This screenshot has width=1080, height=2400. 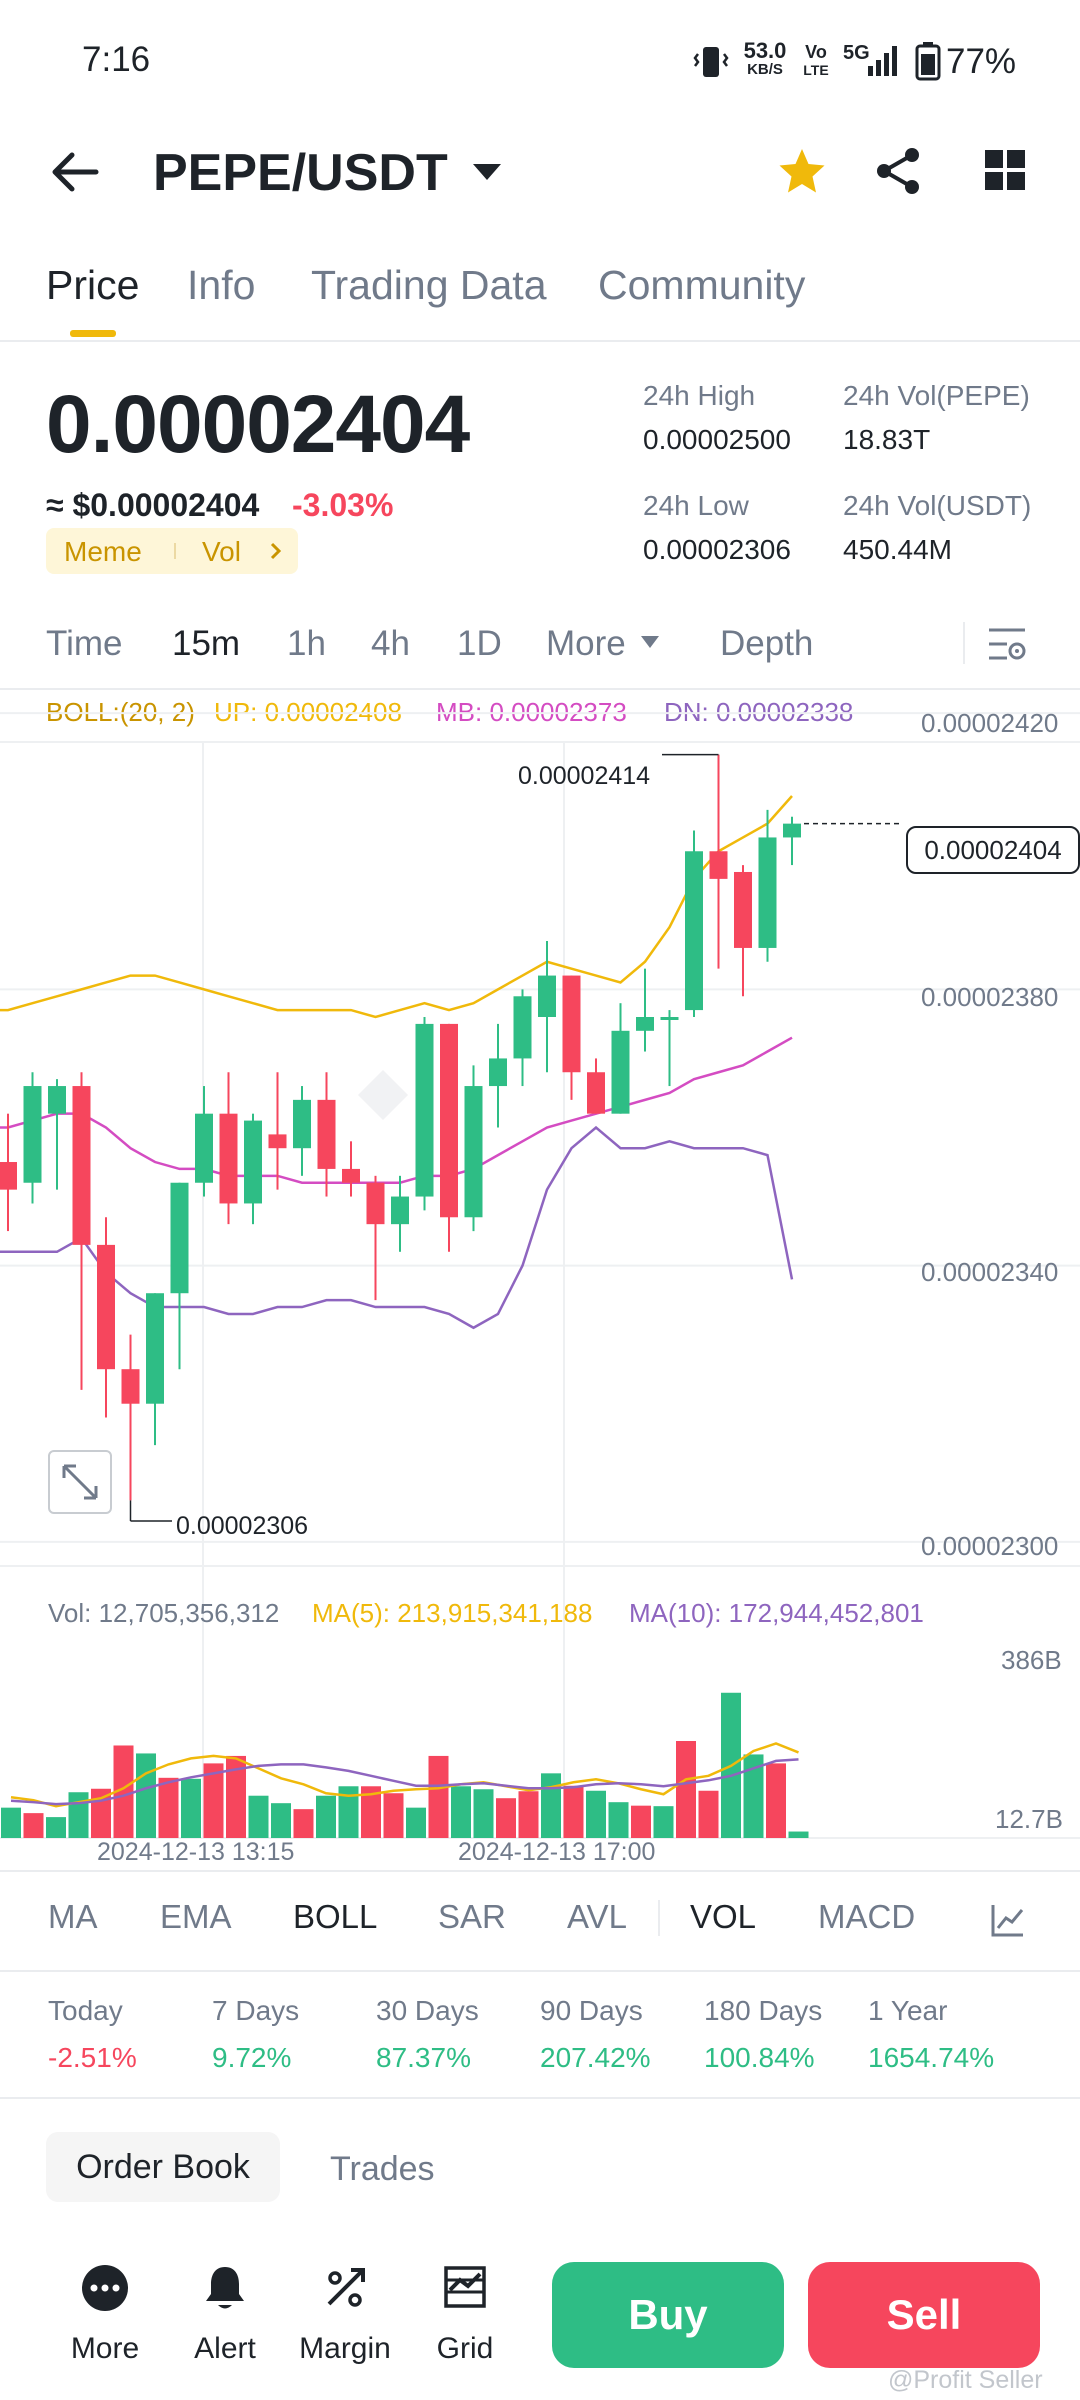 I want to click on indicator-settings-icon, so click(x=1008, y=1920).